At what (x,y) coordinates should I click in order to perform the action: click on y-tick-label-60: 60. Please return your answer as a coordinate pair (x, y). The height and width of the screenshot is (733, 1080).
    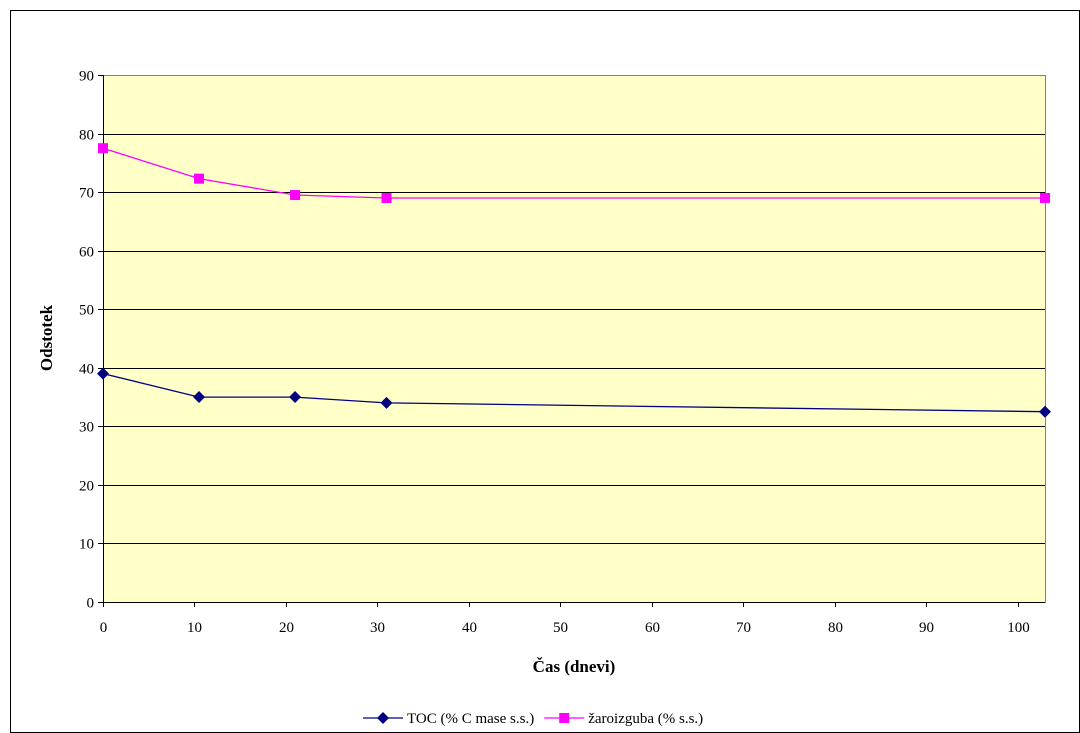
    Looking at the image, I should click on (86, 253).